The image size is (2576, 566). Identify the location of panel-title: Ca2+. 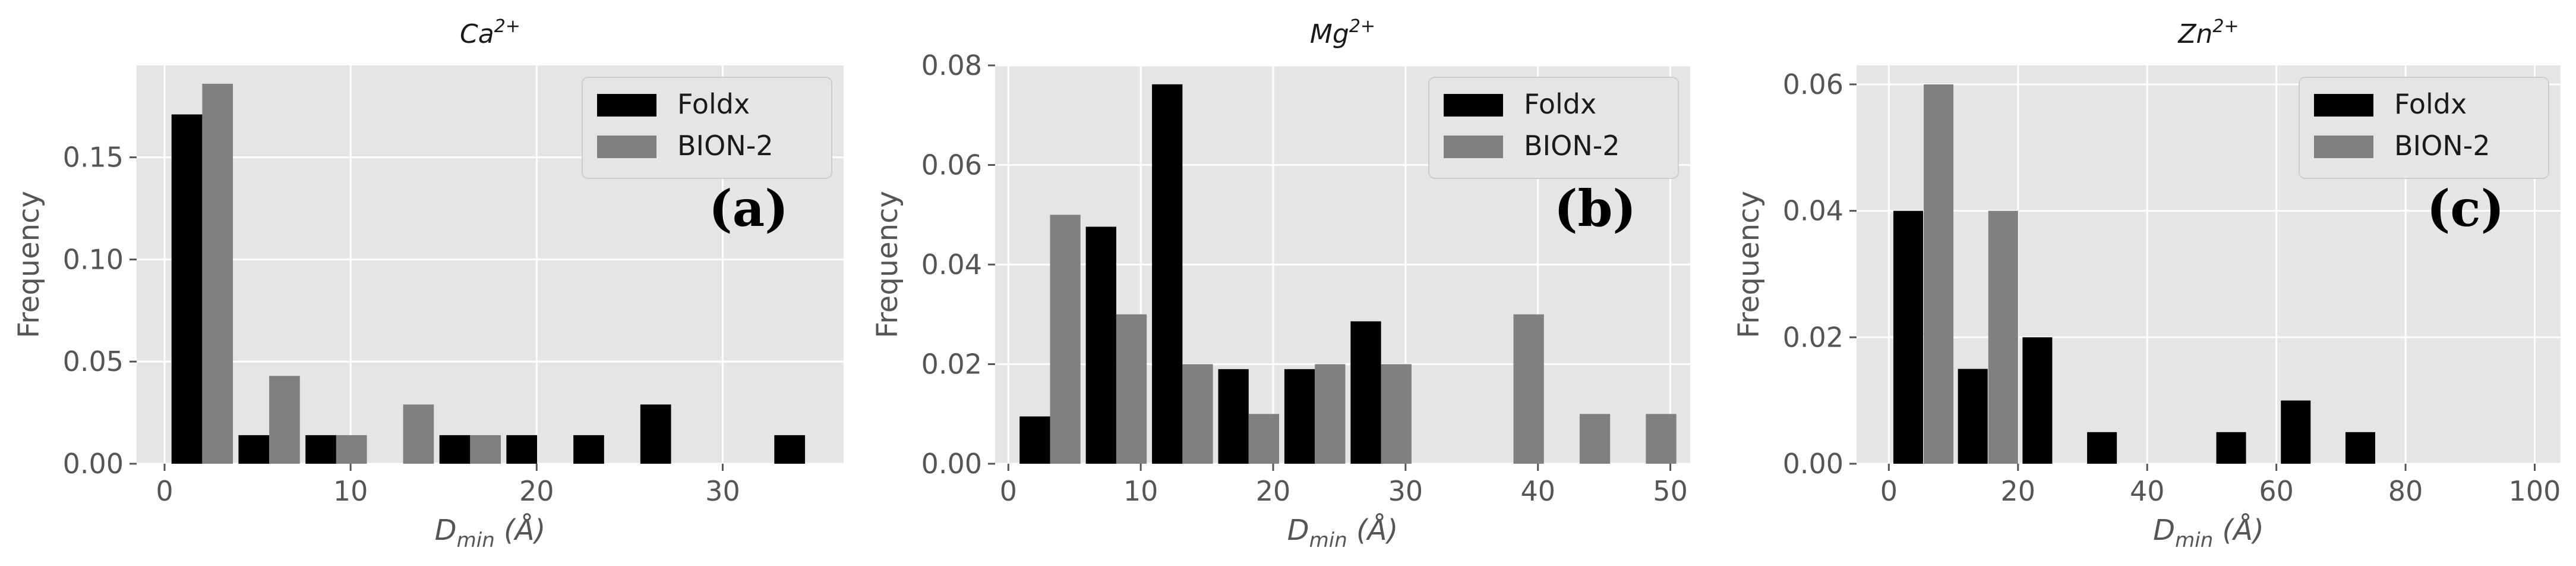
(490, 32).